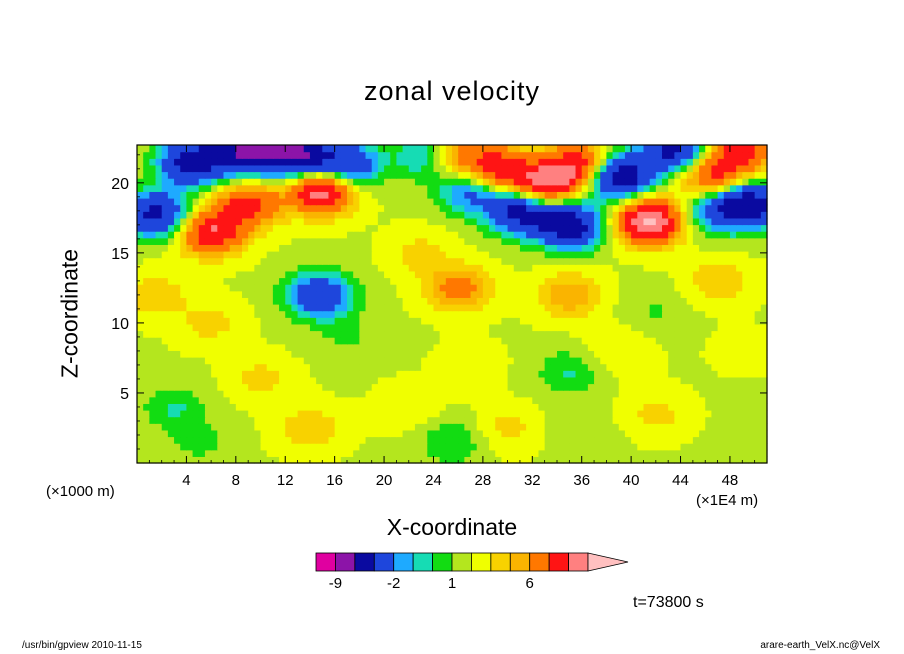 Image resolution: width=904 pixels, height=654 pixels. What do you see at coordinates (120, 324) in the screenshot?
I see `y-tick-label: 10` at bounding box center [120, 324].